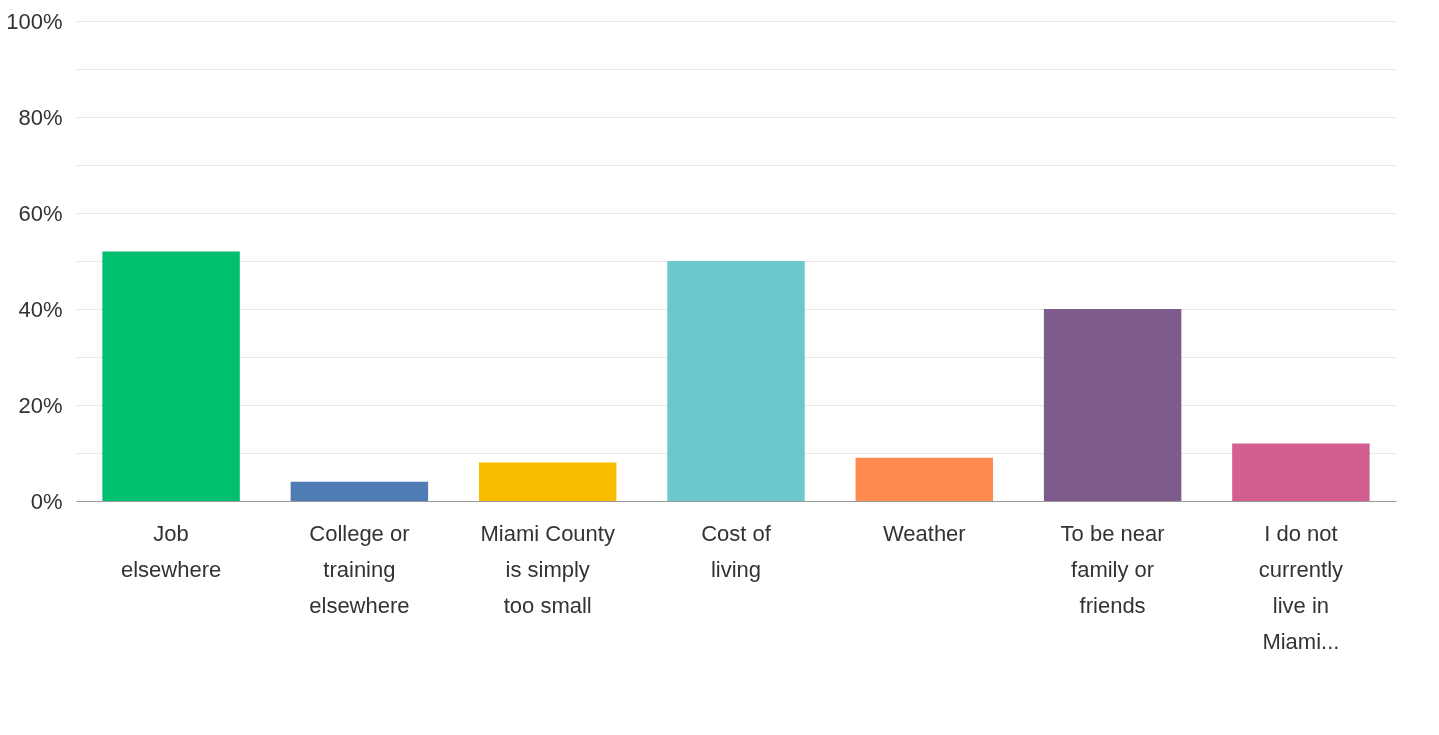  I want to click on x-tick-label: College or training elsewhere, so click(359, 569).